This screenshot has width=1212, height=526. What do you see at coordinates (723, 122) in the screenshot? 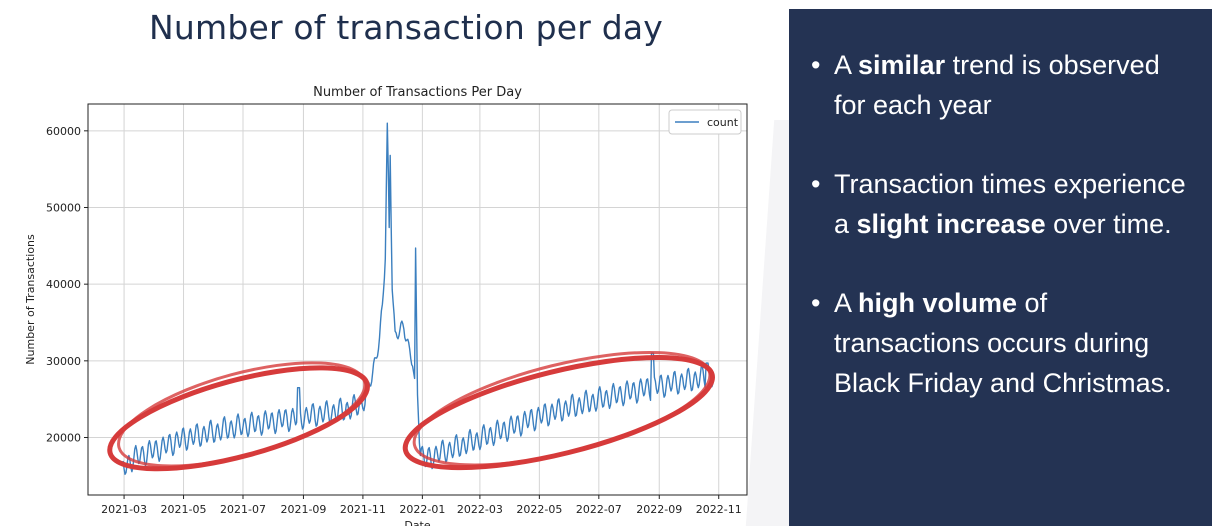
I see `legend-label: count` at bounding box center [723, 122].